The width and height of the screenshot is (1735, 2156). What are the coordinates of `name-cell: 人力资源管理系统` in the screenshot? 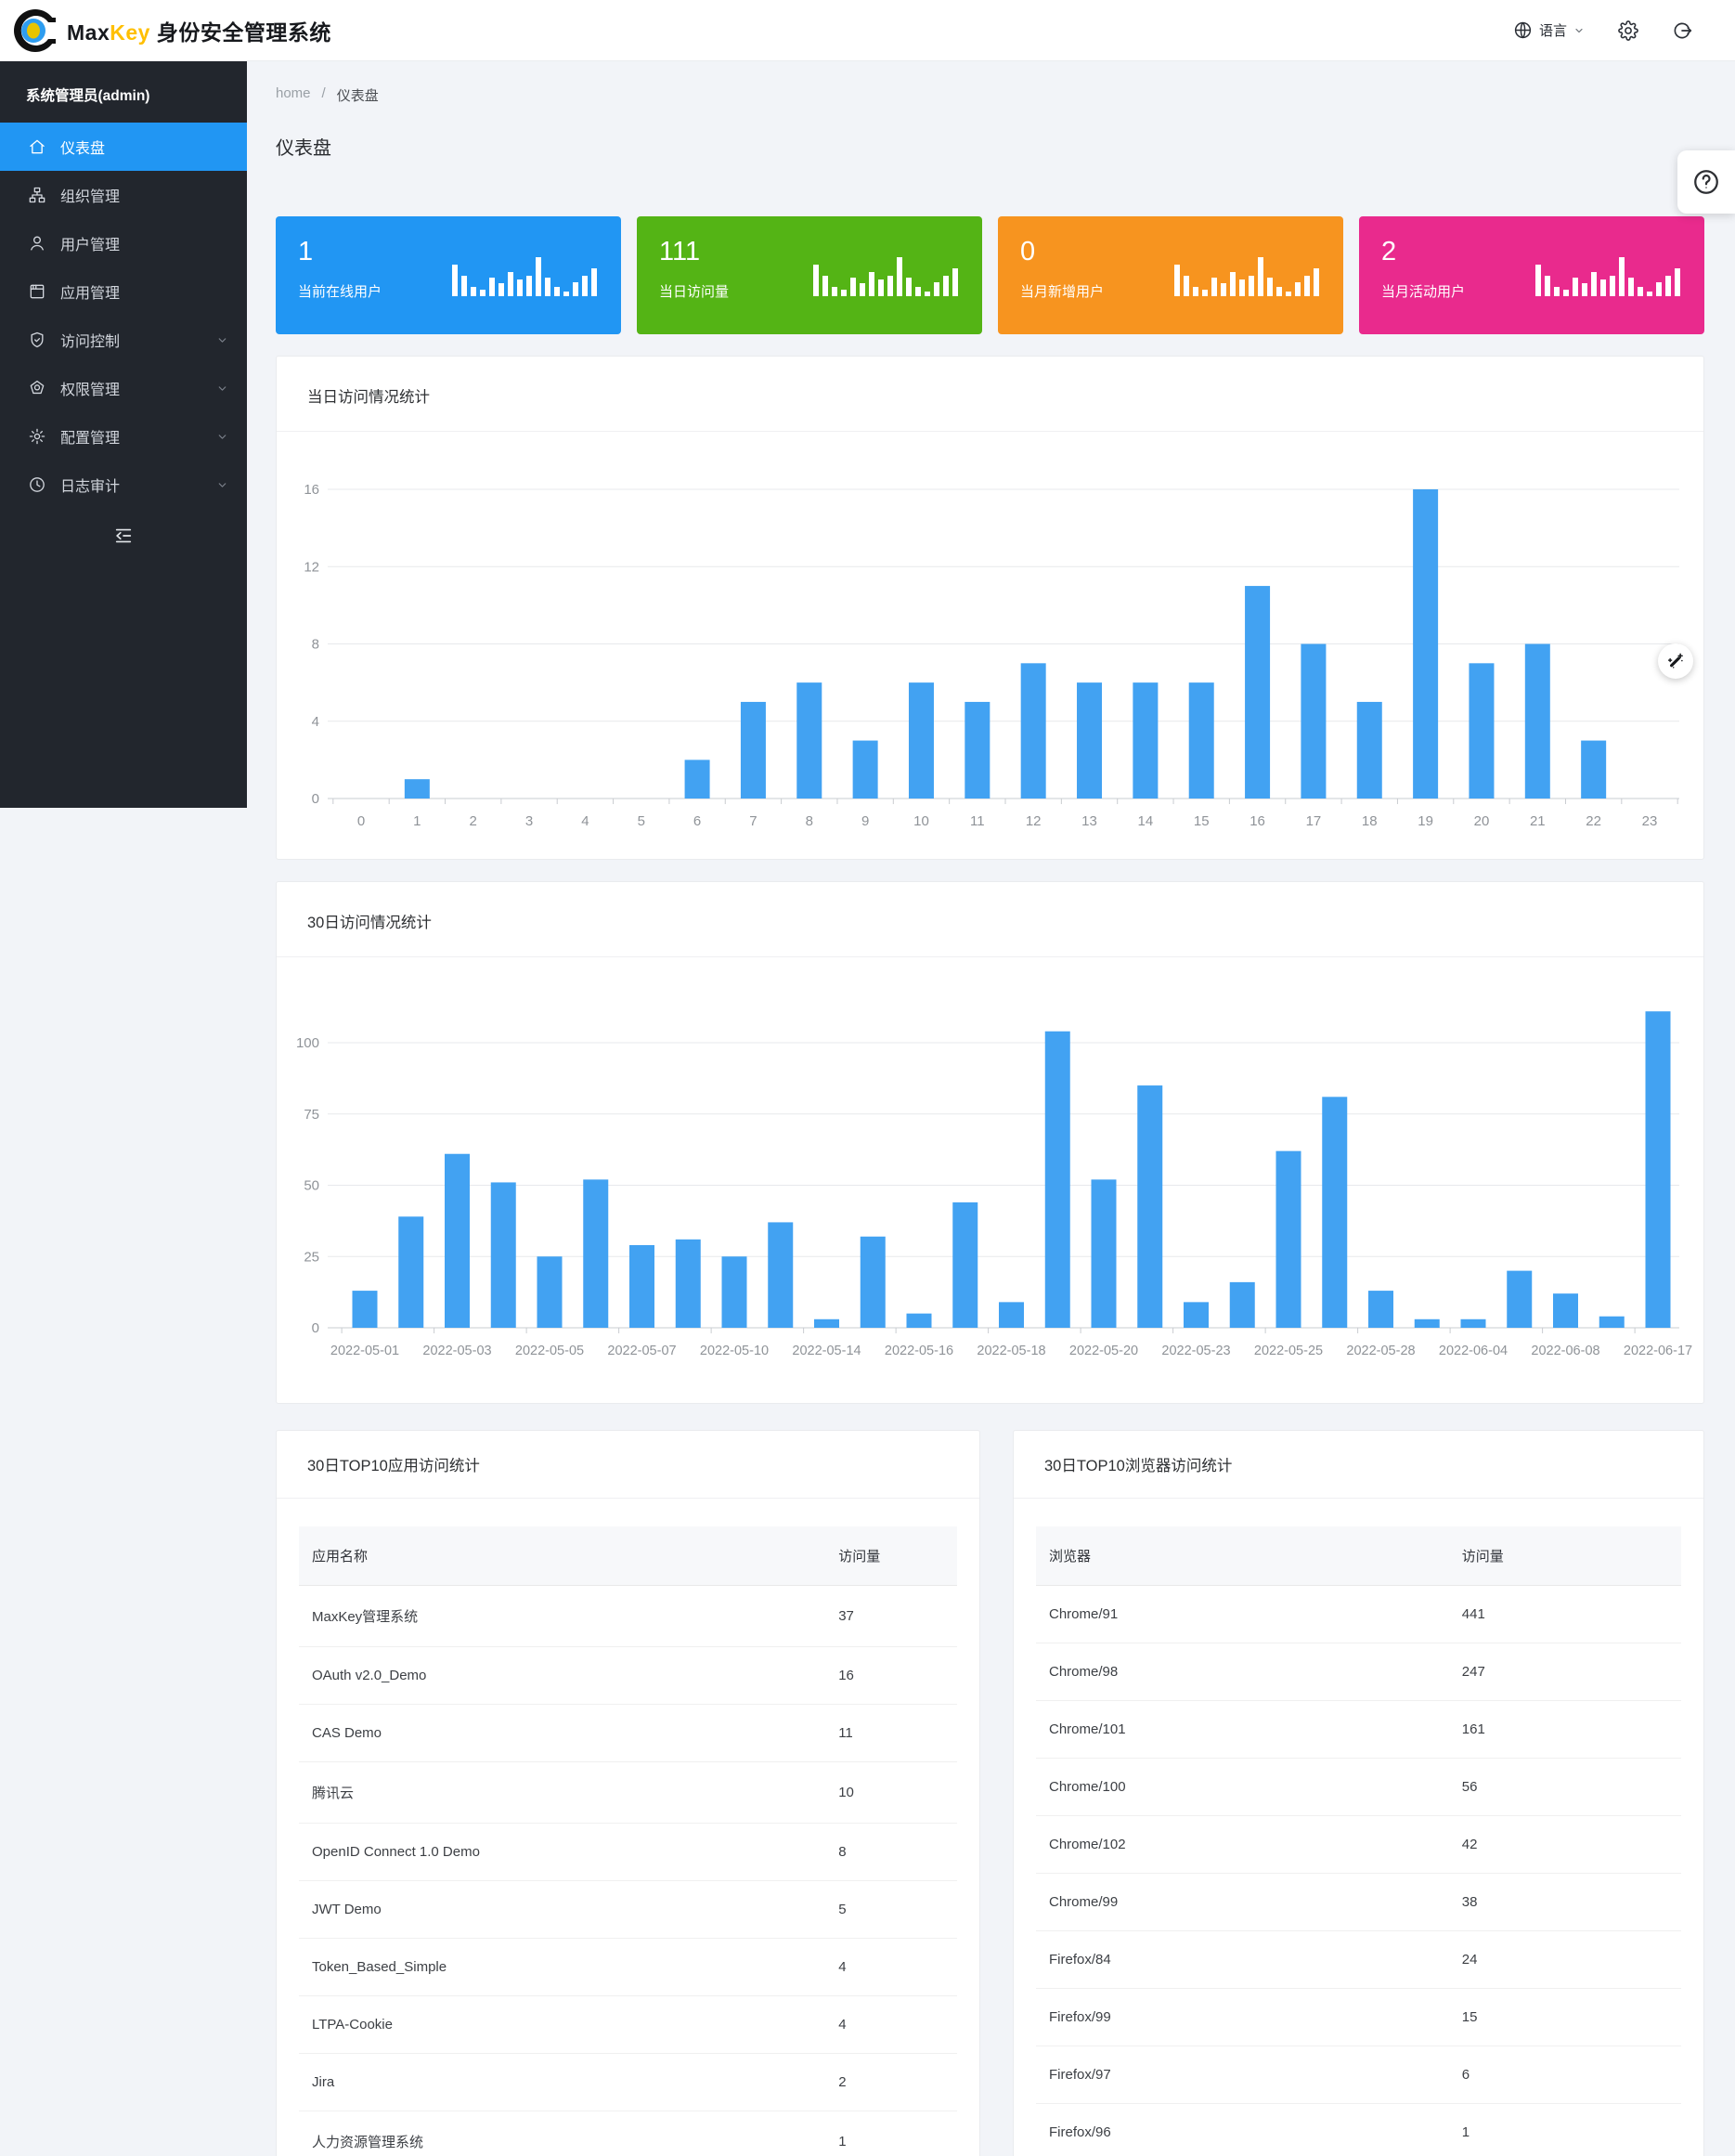 It's located at (562, 2133).